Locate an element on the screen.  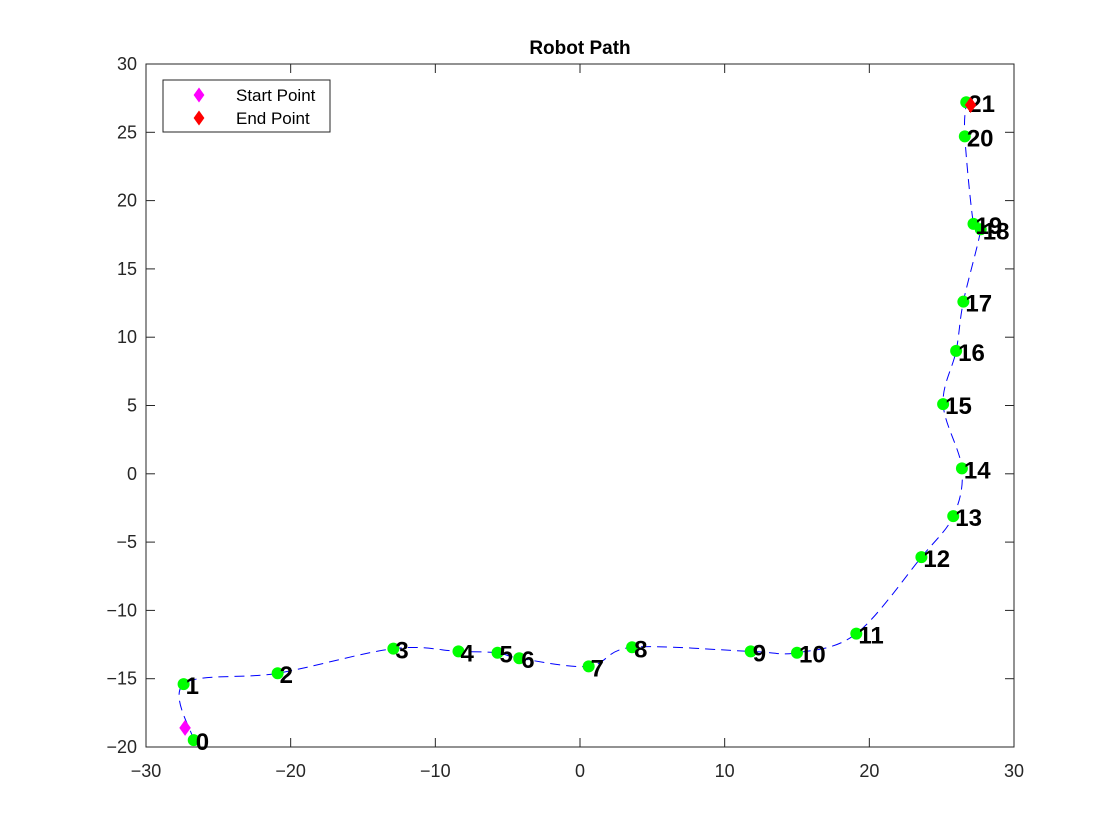
y-tick-label: 5 is located at coordinates (132, 406).